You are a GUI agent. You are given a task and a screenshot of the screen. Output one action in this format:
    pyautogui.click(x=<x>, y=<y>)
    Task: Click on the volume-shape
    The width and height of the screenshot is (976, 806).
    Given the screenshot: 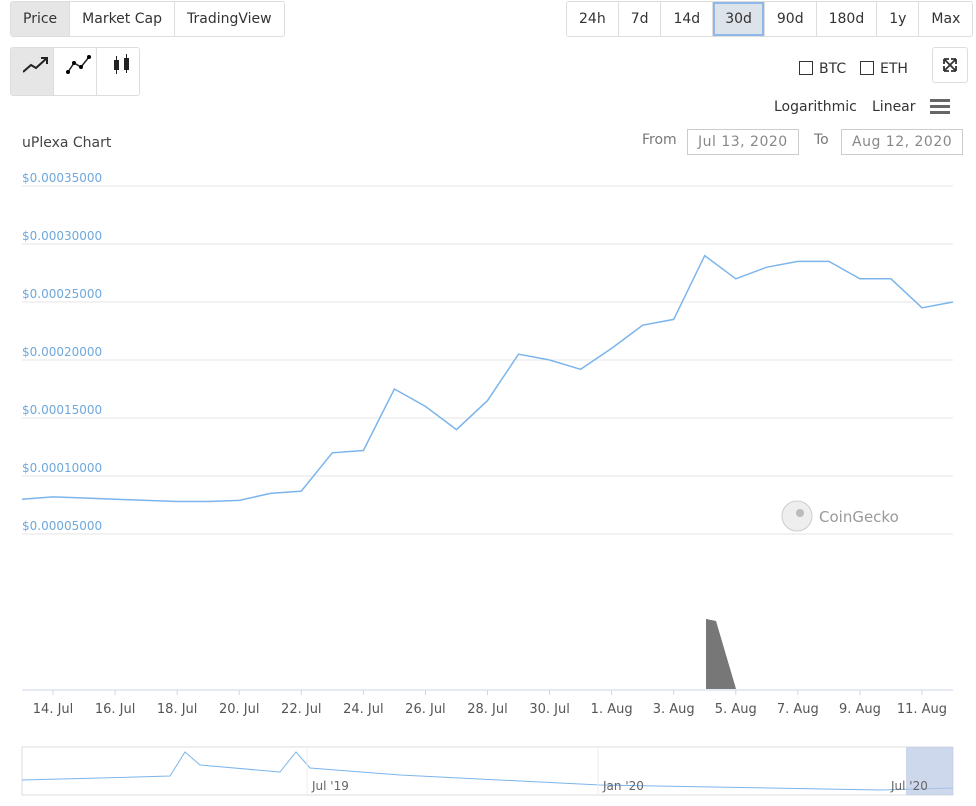 What is the action you would take?
    pyautogui.click(x=487, y=654)
    